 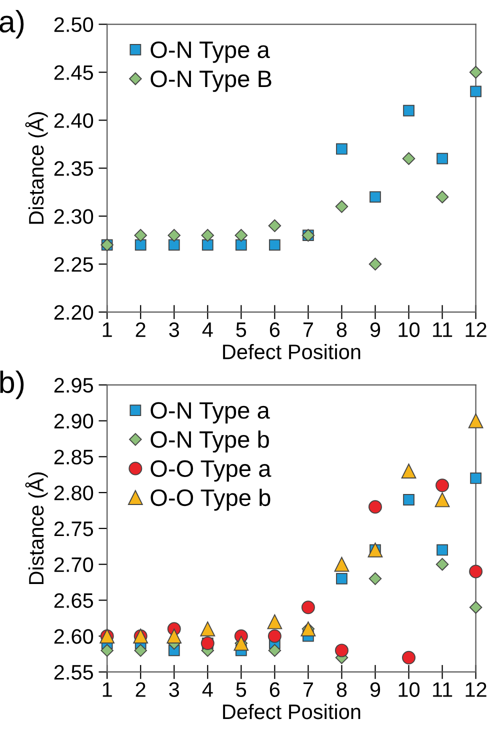 What do you see at coordinates (74, 72) in the screenshot?
I see `y-tick-label: 2.45` at bounding box center [74, 72].